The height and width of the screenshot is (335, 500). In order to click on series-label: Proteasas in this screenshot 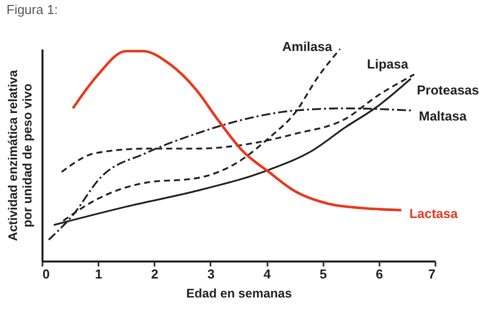, I will do `click(448, 90)`.